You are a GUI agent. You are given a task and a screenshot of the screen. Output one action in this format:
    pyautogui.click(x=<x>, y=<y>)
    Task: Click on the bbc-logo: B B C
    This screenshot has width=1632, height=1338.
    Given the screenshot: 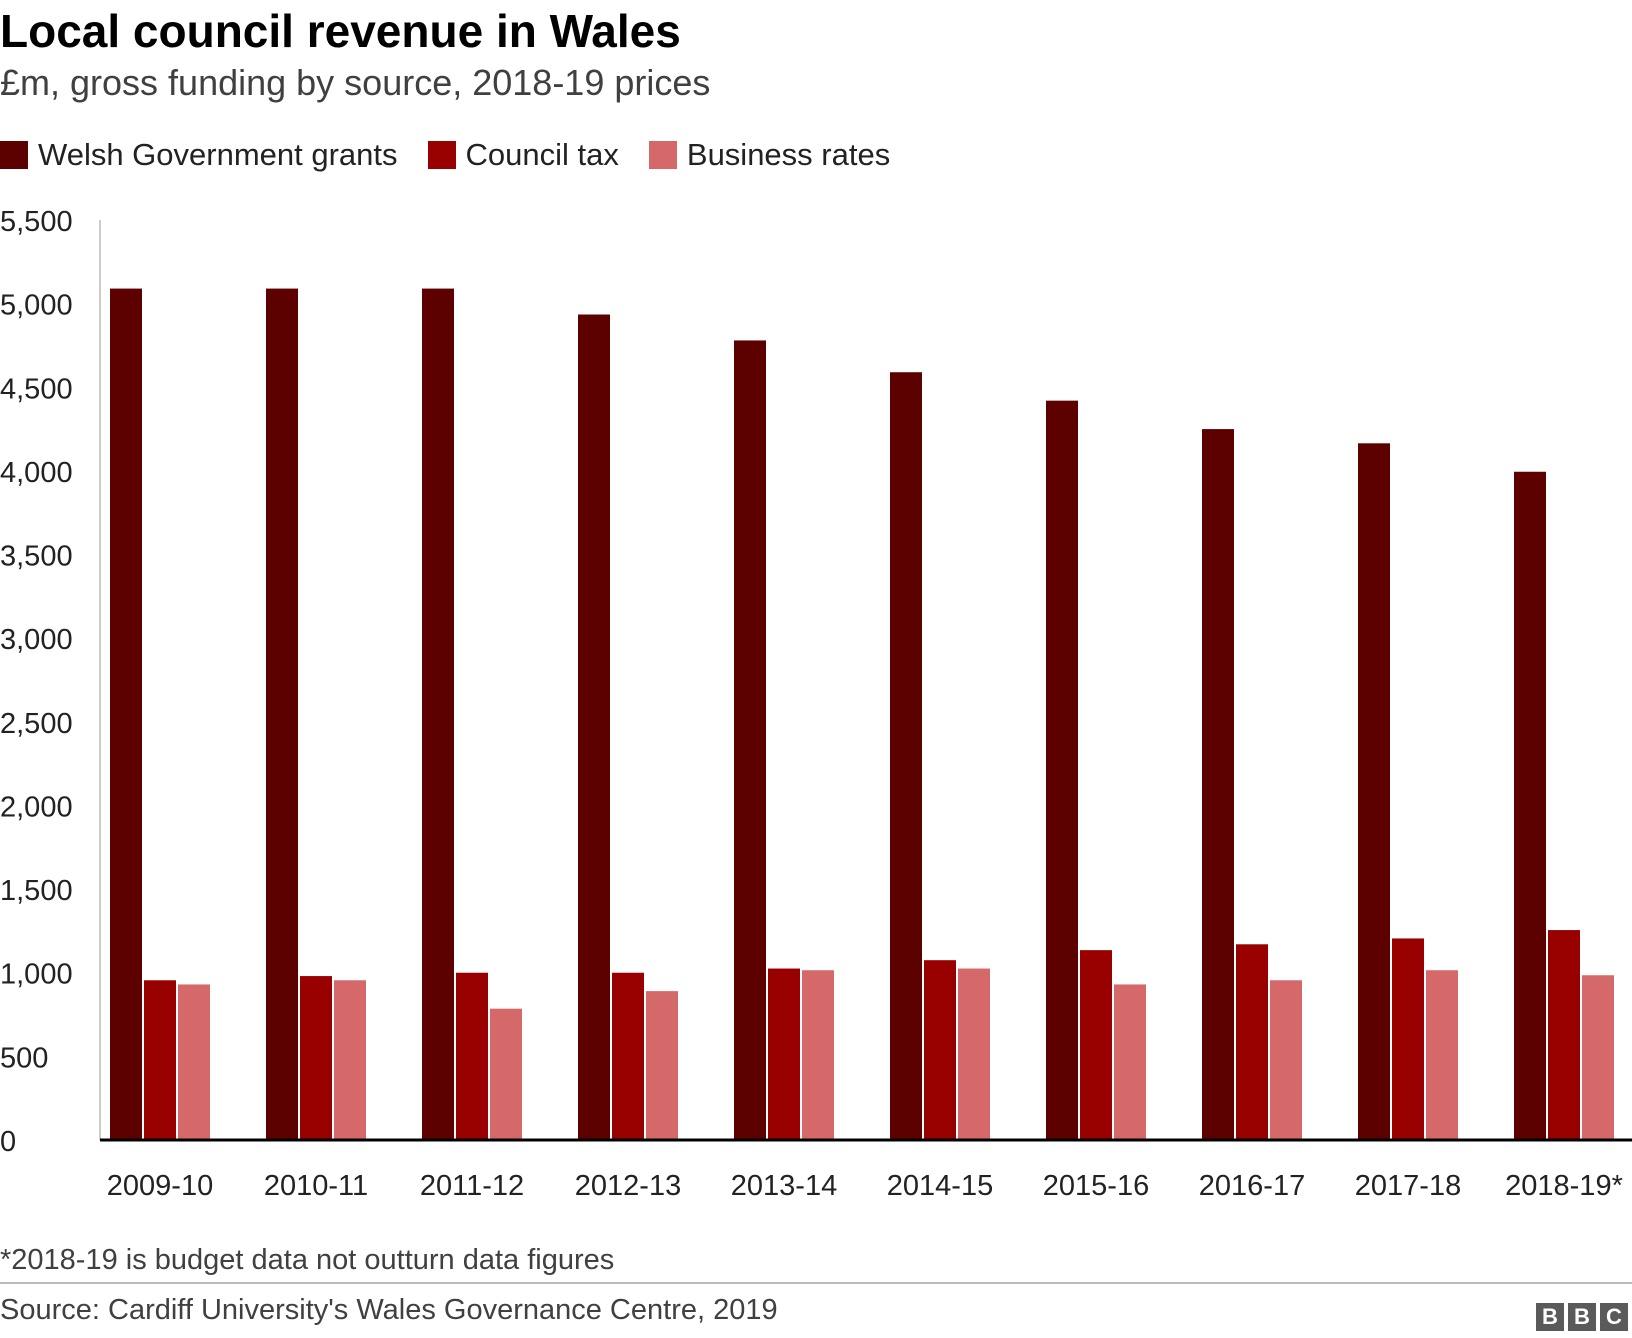 What is the action you would take?
    pyautogui.click(x=1580, y=1317)
    